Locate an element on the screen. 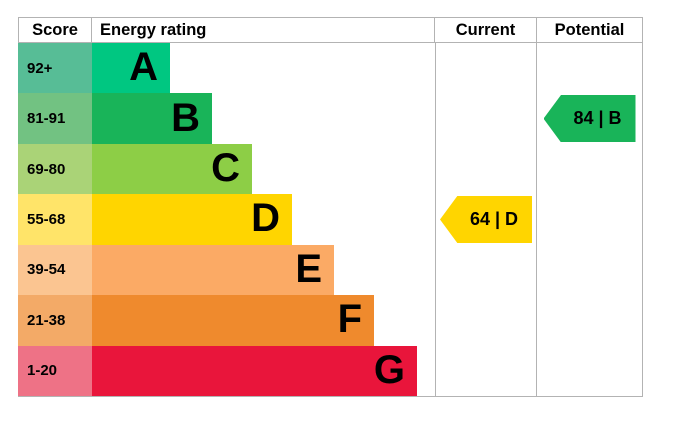 Image resolution: width=685 pixels, height=421 pixels. score-range-label: 92+ is located at coordinates (40, 68).